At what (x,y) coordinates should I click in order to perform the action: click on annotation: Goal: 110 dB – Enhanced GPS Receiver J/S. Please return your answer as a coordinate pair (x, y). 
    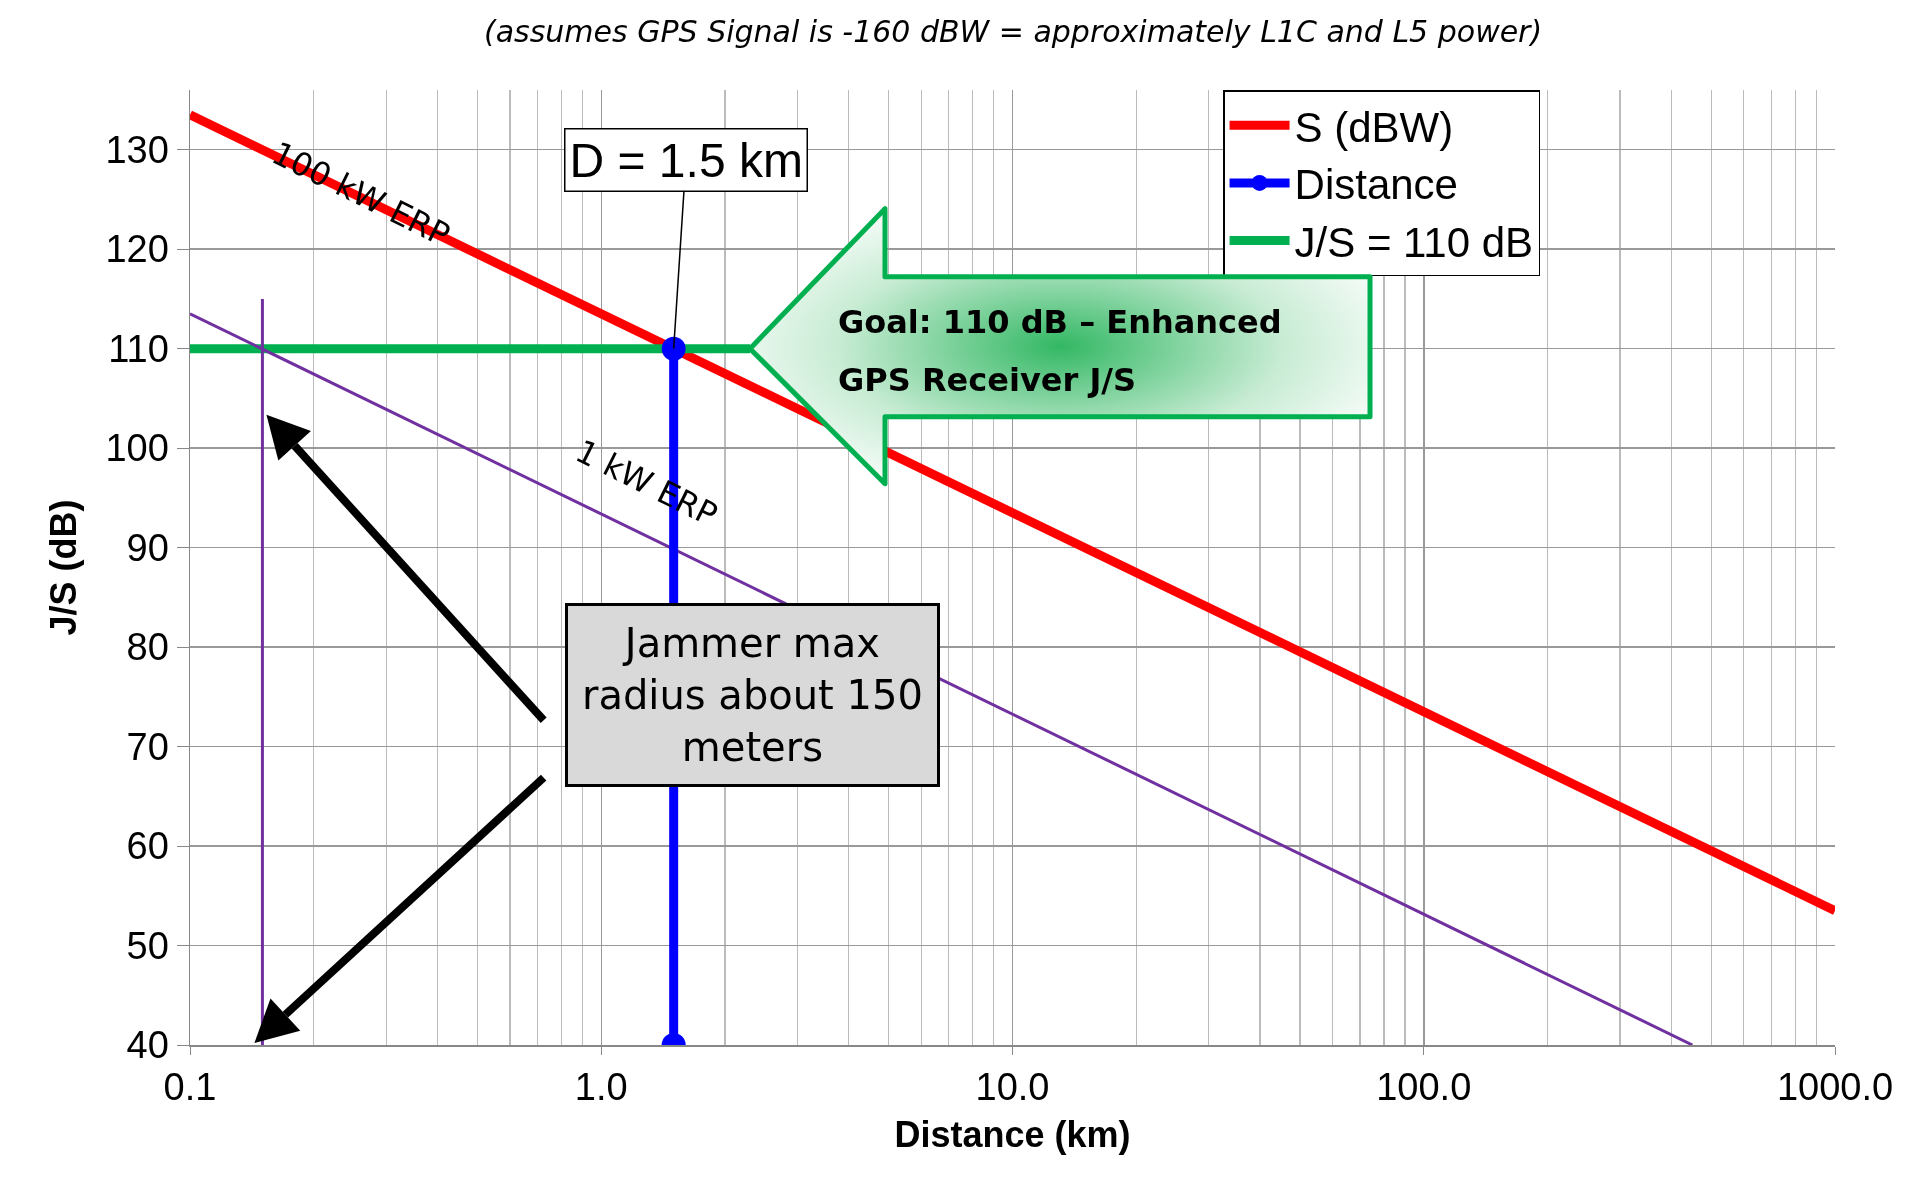
    Looking at the image, I should click on (1060, 350).